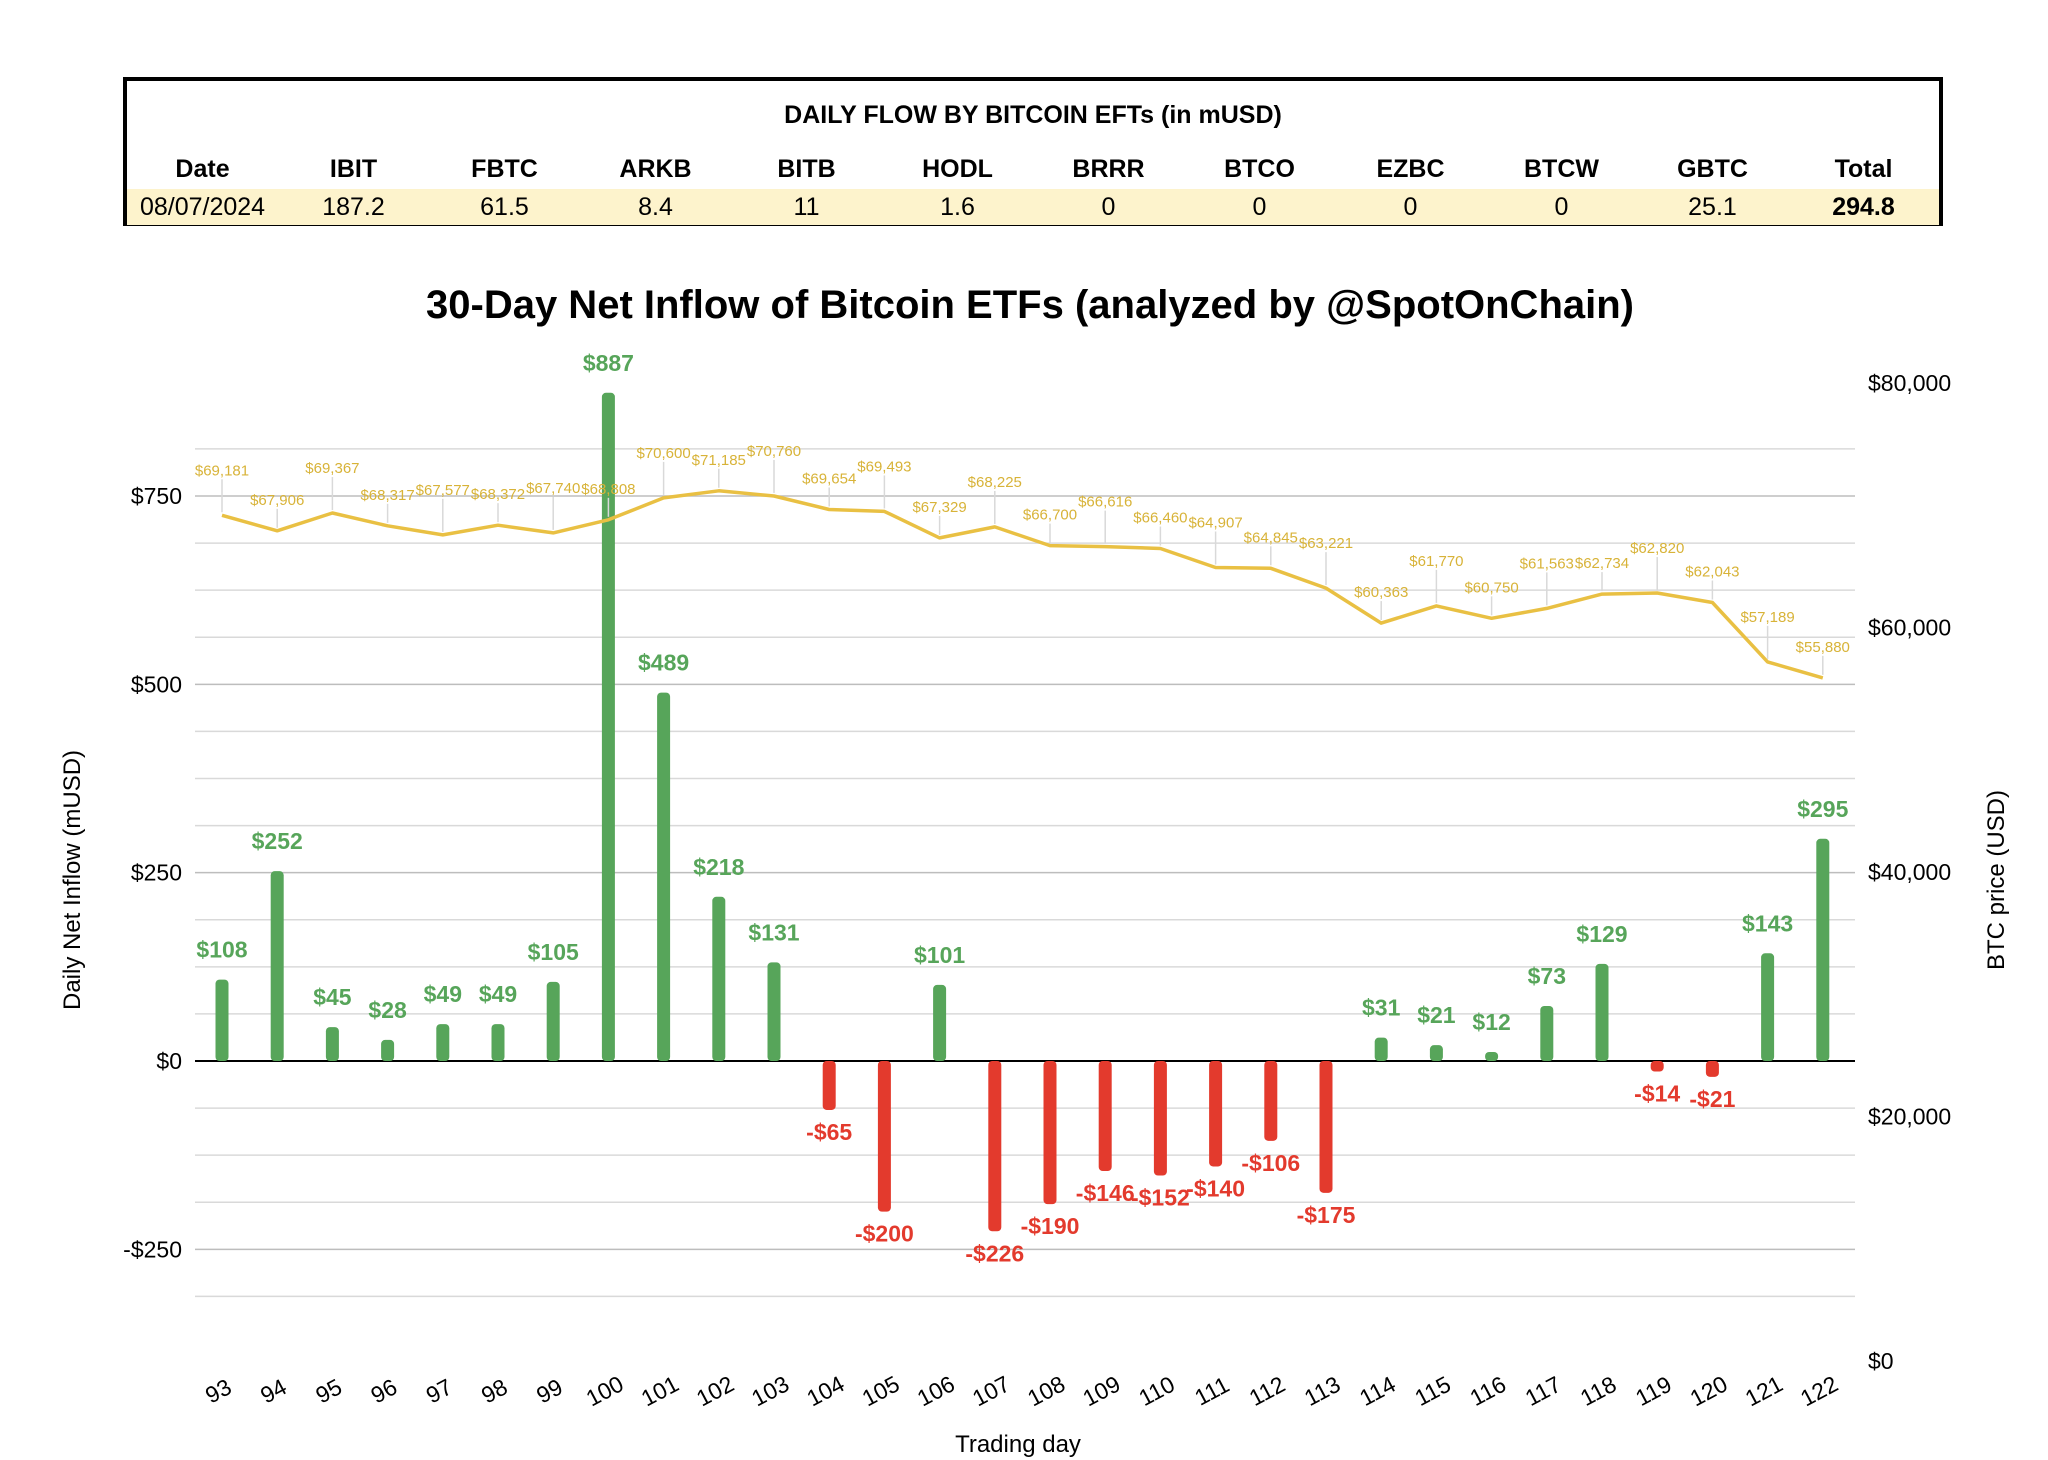  What do you see at coordinates (1033, 115) in the screenshot?
I see `table-title: DAILY FLOW BY BITCOIN EFTs (in mUSD)` at bounding box center [1033, 115].